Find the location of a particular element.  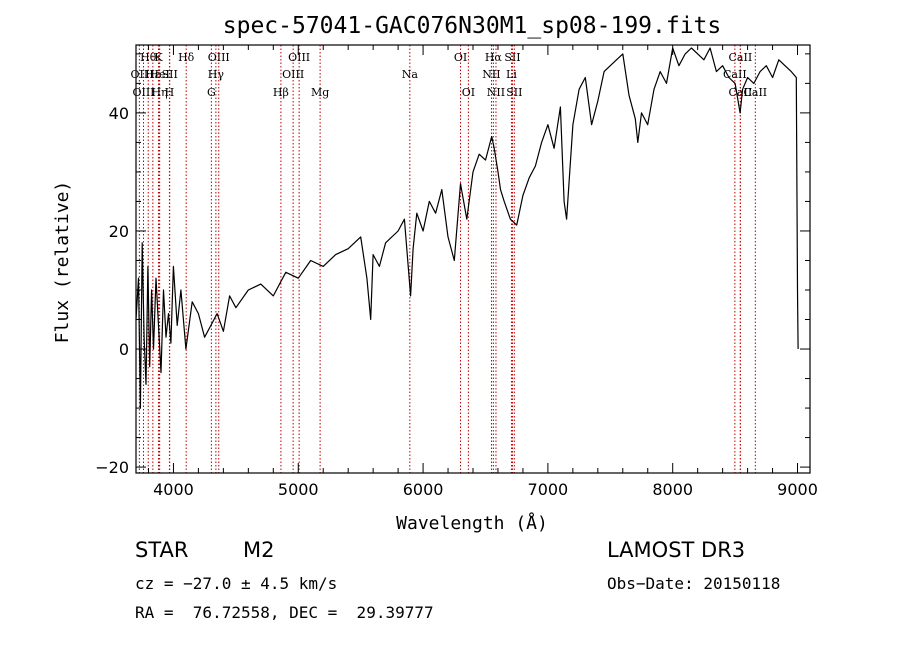

spectral-subclass: M2 is located at coordinates (259, 550).